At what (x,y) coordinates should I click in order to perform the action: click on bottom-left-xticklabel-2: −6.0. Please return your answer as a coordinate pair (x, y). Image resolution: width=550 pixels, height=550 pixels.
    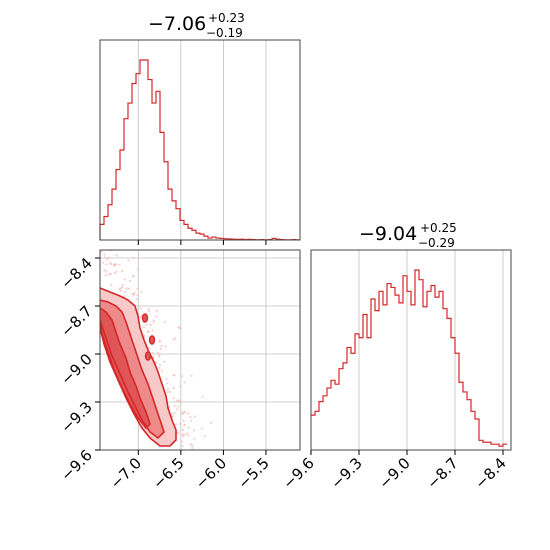
    Looking at the image, I should click on (211, 473).